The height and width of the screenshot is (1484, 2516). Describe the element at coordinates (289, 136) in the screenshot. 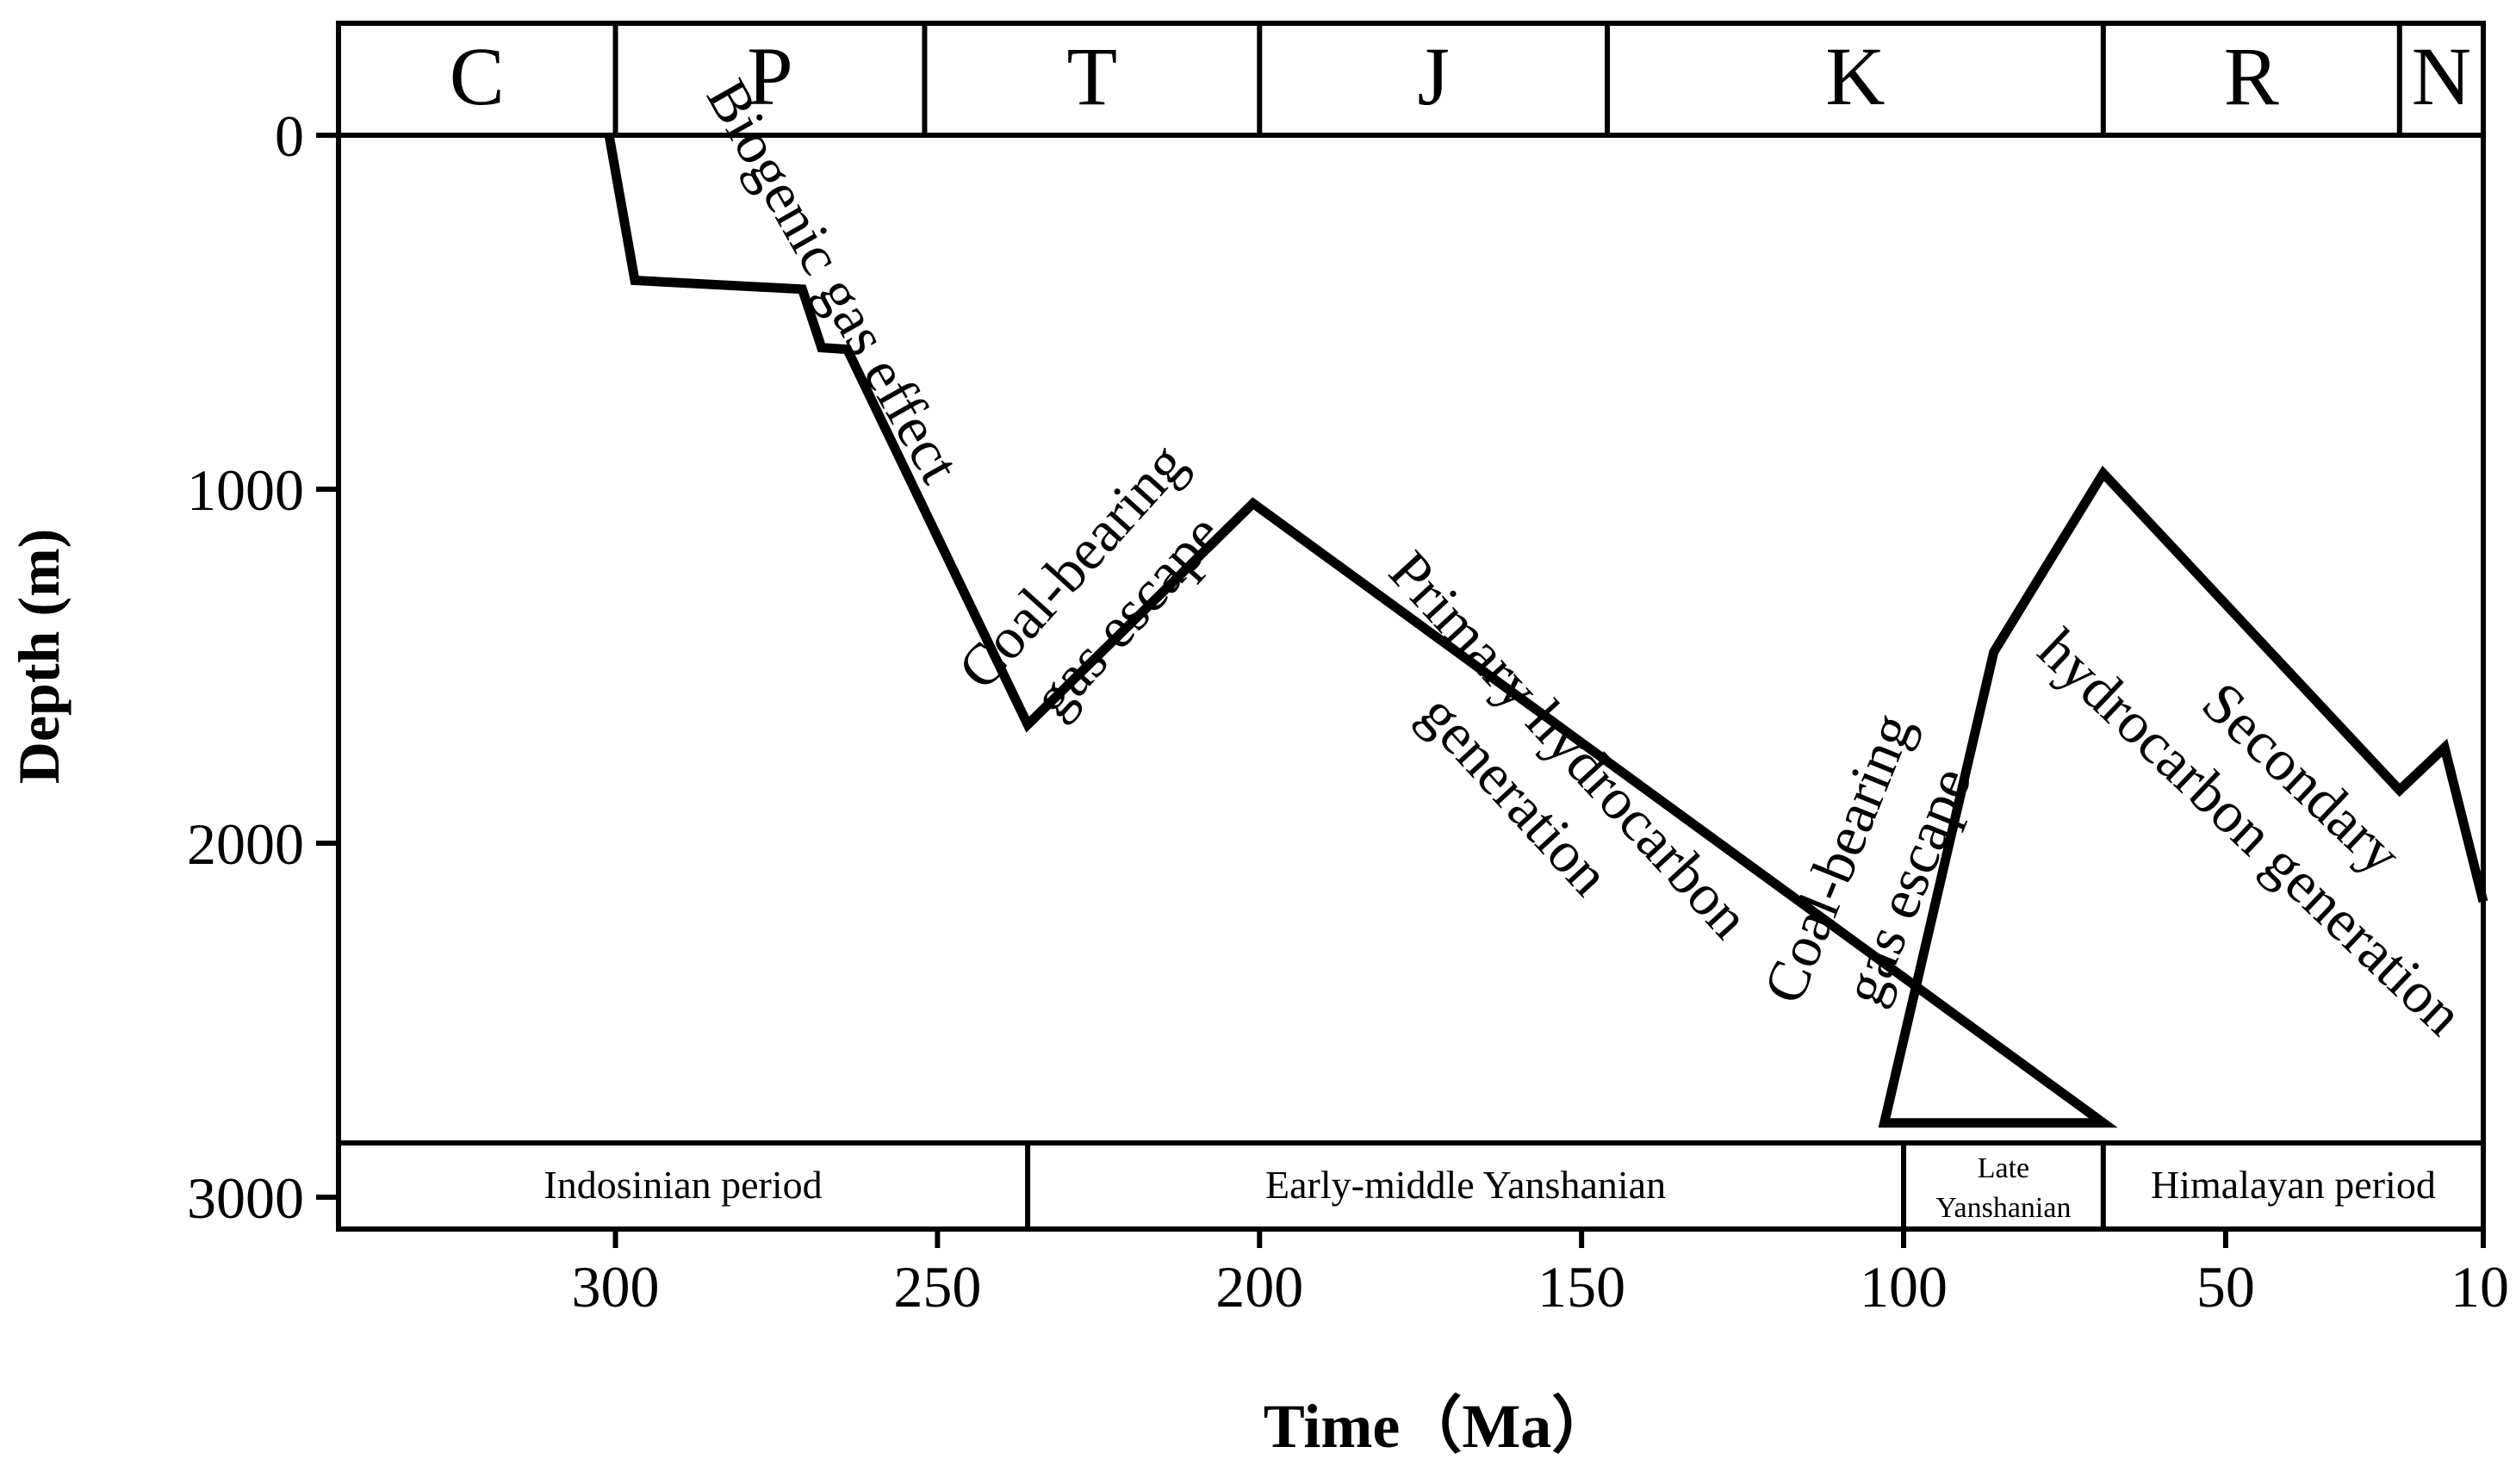

I see `y-tick-label: 0` at that location.